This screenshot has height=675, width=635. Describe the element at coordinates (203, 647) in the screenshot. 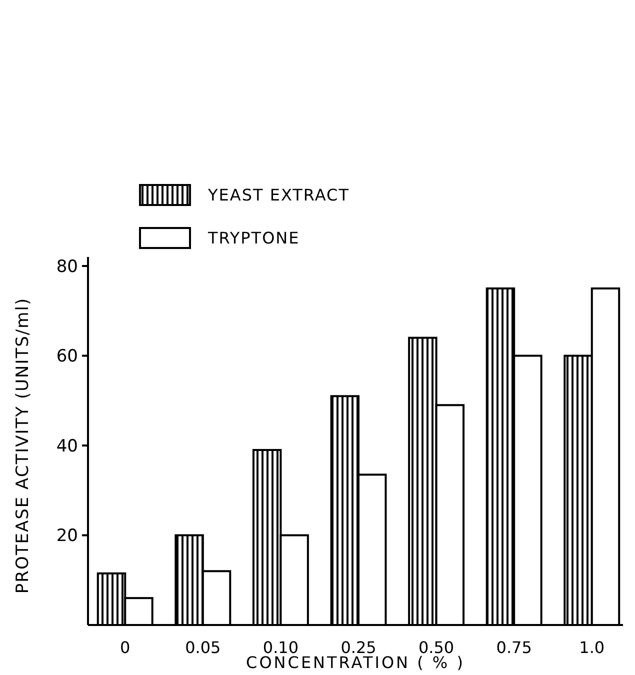

I see `x-tick-label: 0.05` at that location.